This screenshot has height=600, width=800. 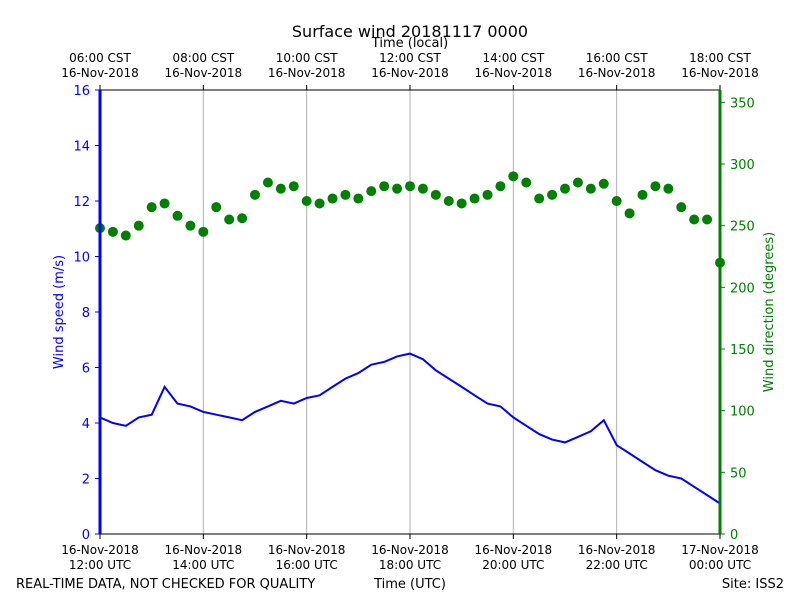 What do you see at coordinates (617, 565) in the screenshot?
I see `x-tick-time: 22:00 UTC` at bounding box center [617, 565].